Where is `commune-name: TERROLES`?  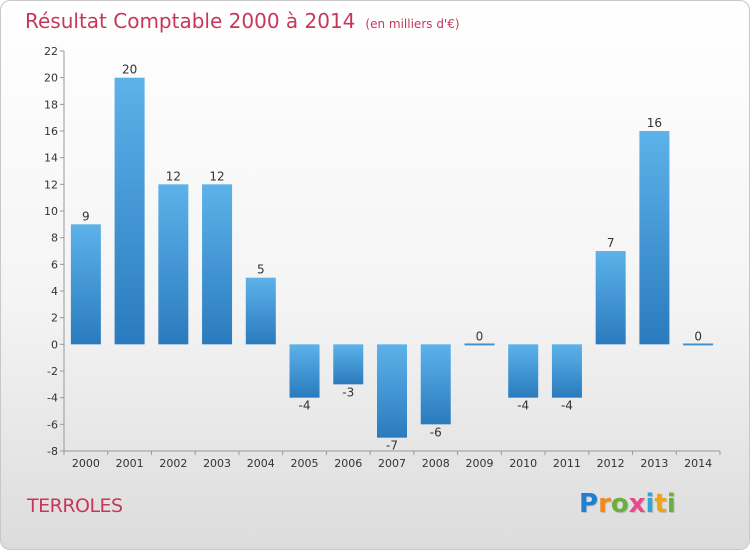 commune-name: TERROLES is located at coordinates (75, 506).